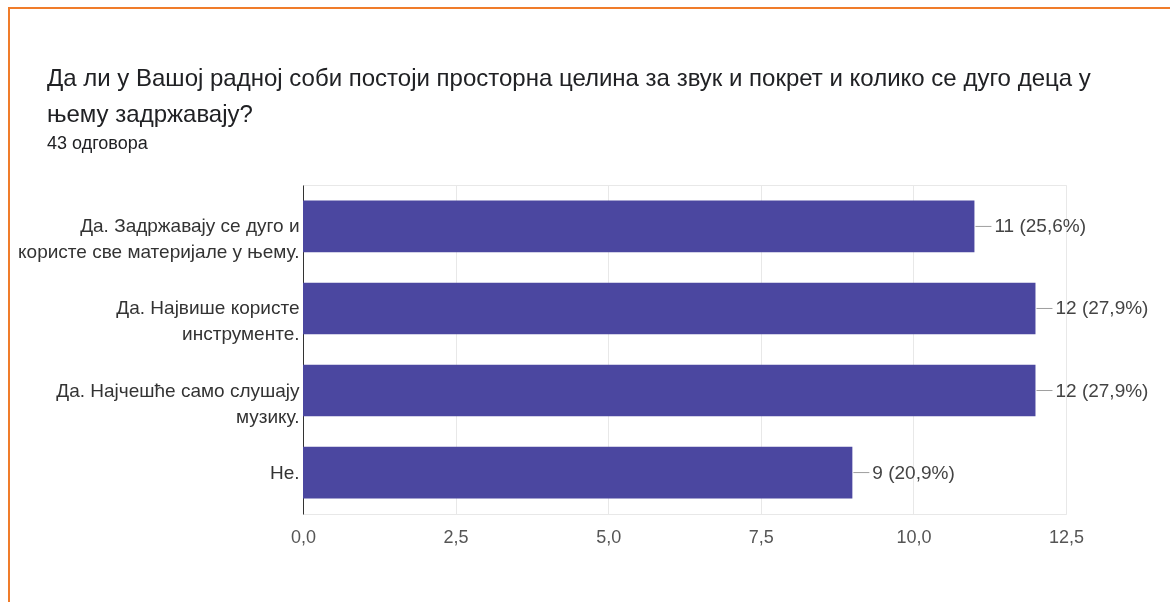 The width and height of the screenshot is (1170, 602). I want to click on x-tick-label: 2,5, so click(456, 536).